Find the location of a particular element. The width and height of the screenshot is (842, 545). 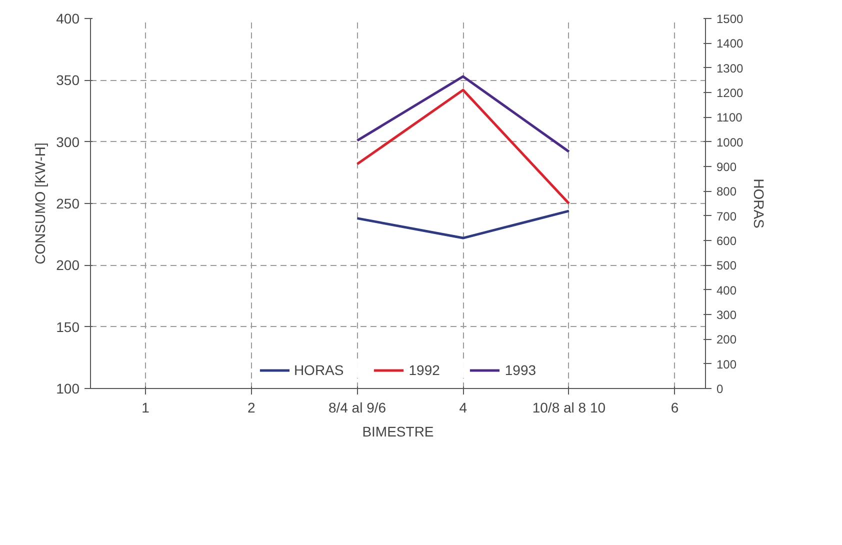

legend-label: 1992 is located at coordinates (424, 370).